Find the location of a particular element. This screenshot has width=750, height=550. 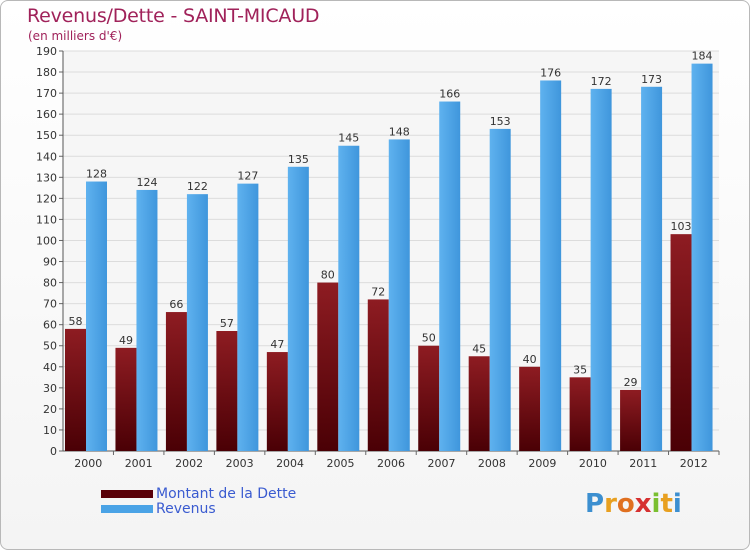

y-tick-label: 50 is located at coordinates (50, 346).